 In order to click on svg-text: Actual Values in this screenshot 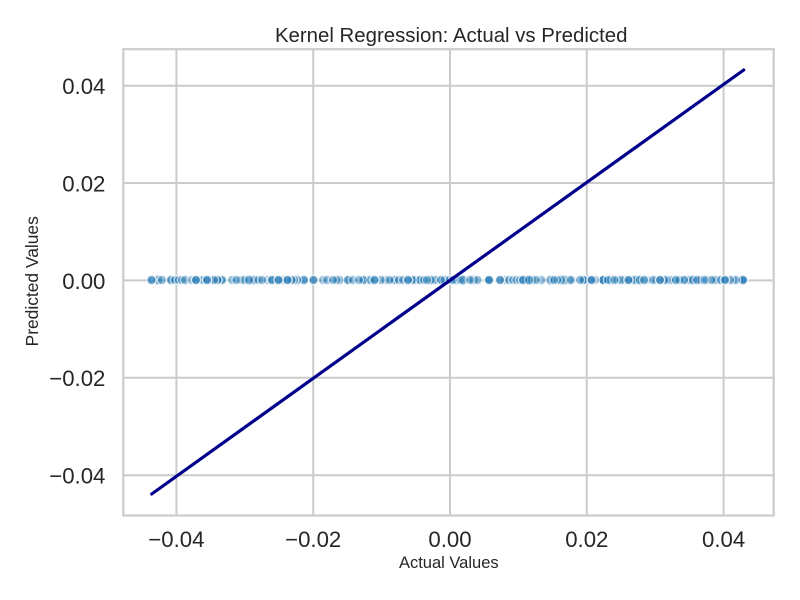, I will do `click(449, 563)`.